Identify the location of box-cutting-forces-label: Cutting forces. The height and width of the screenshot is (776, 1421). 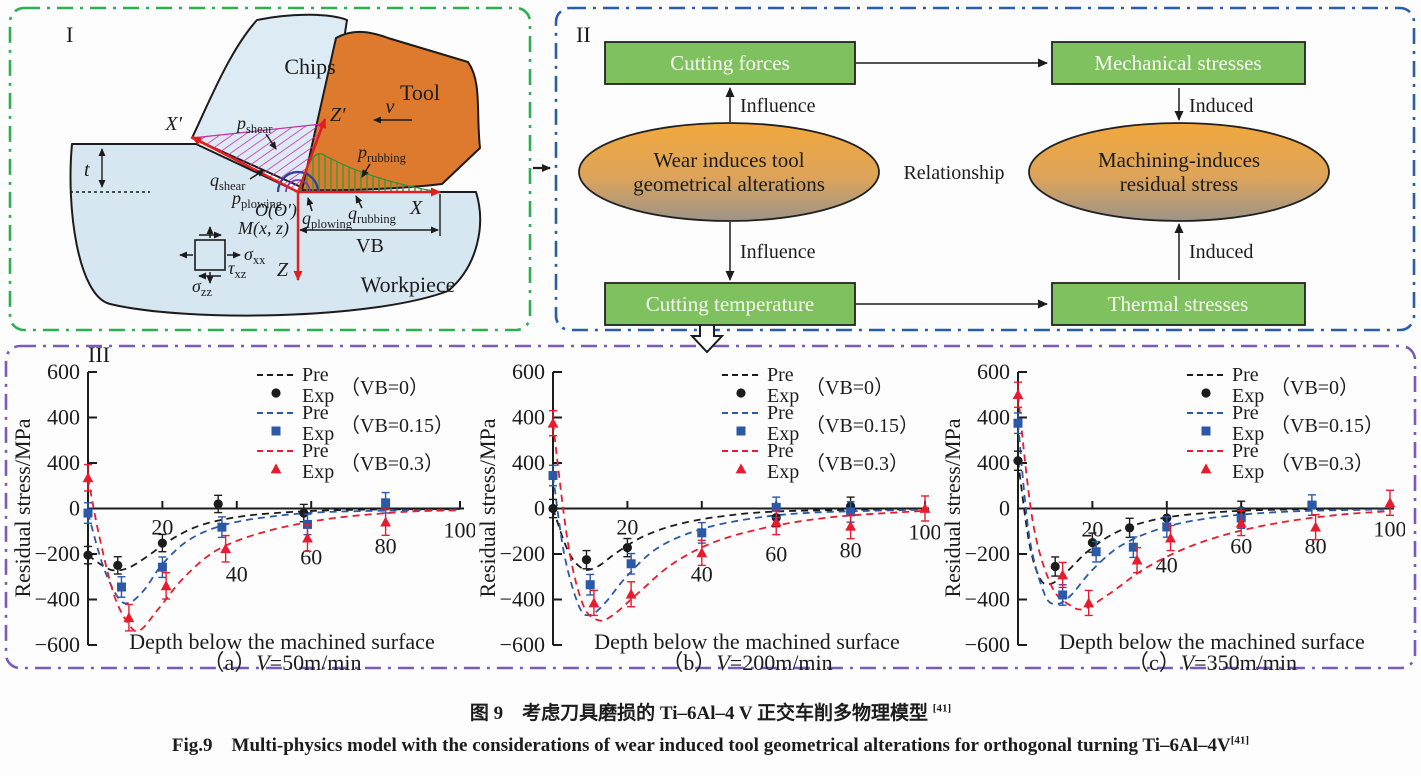
(730, 63).